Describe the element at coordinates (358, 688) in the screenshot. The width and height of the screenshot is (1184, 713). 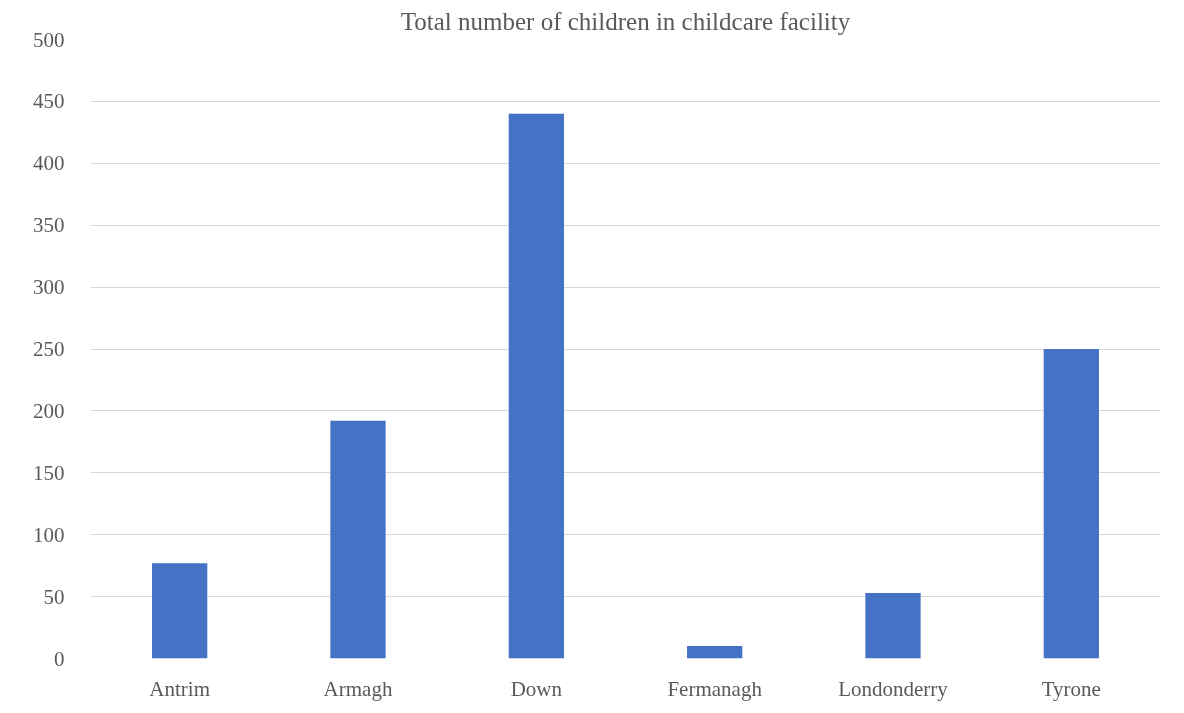
I see `x-tick-label: Armagh` at that location.